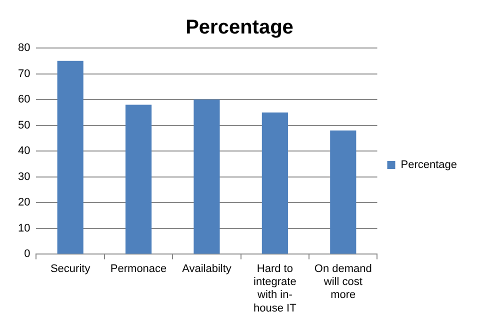  Describe the element at coordinates (138, 268) in the screenshot. I see `x-tick-label: Permonace` at that location.